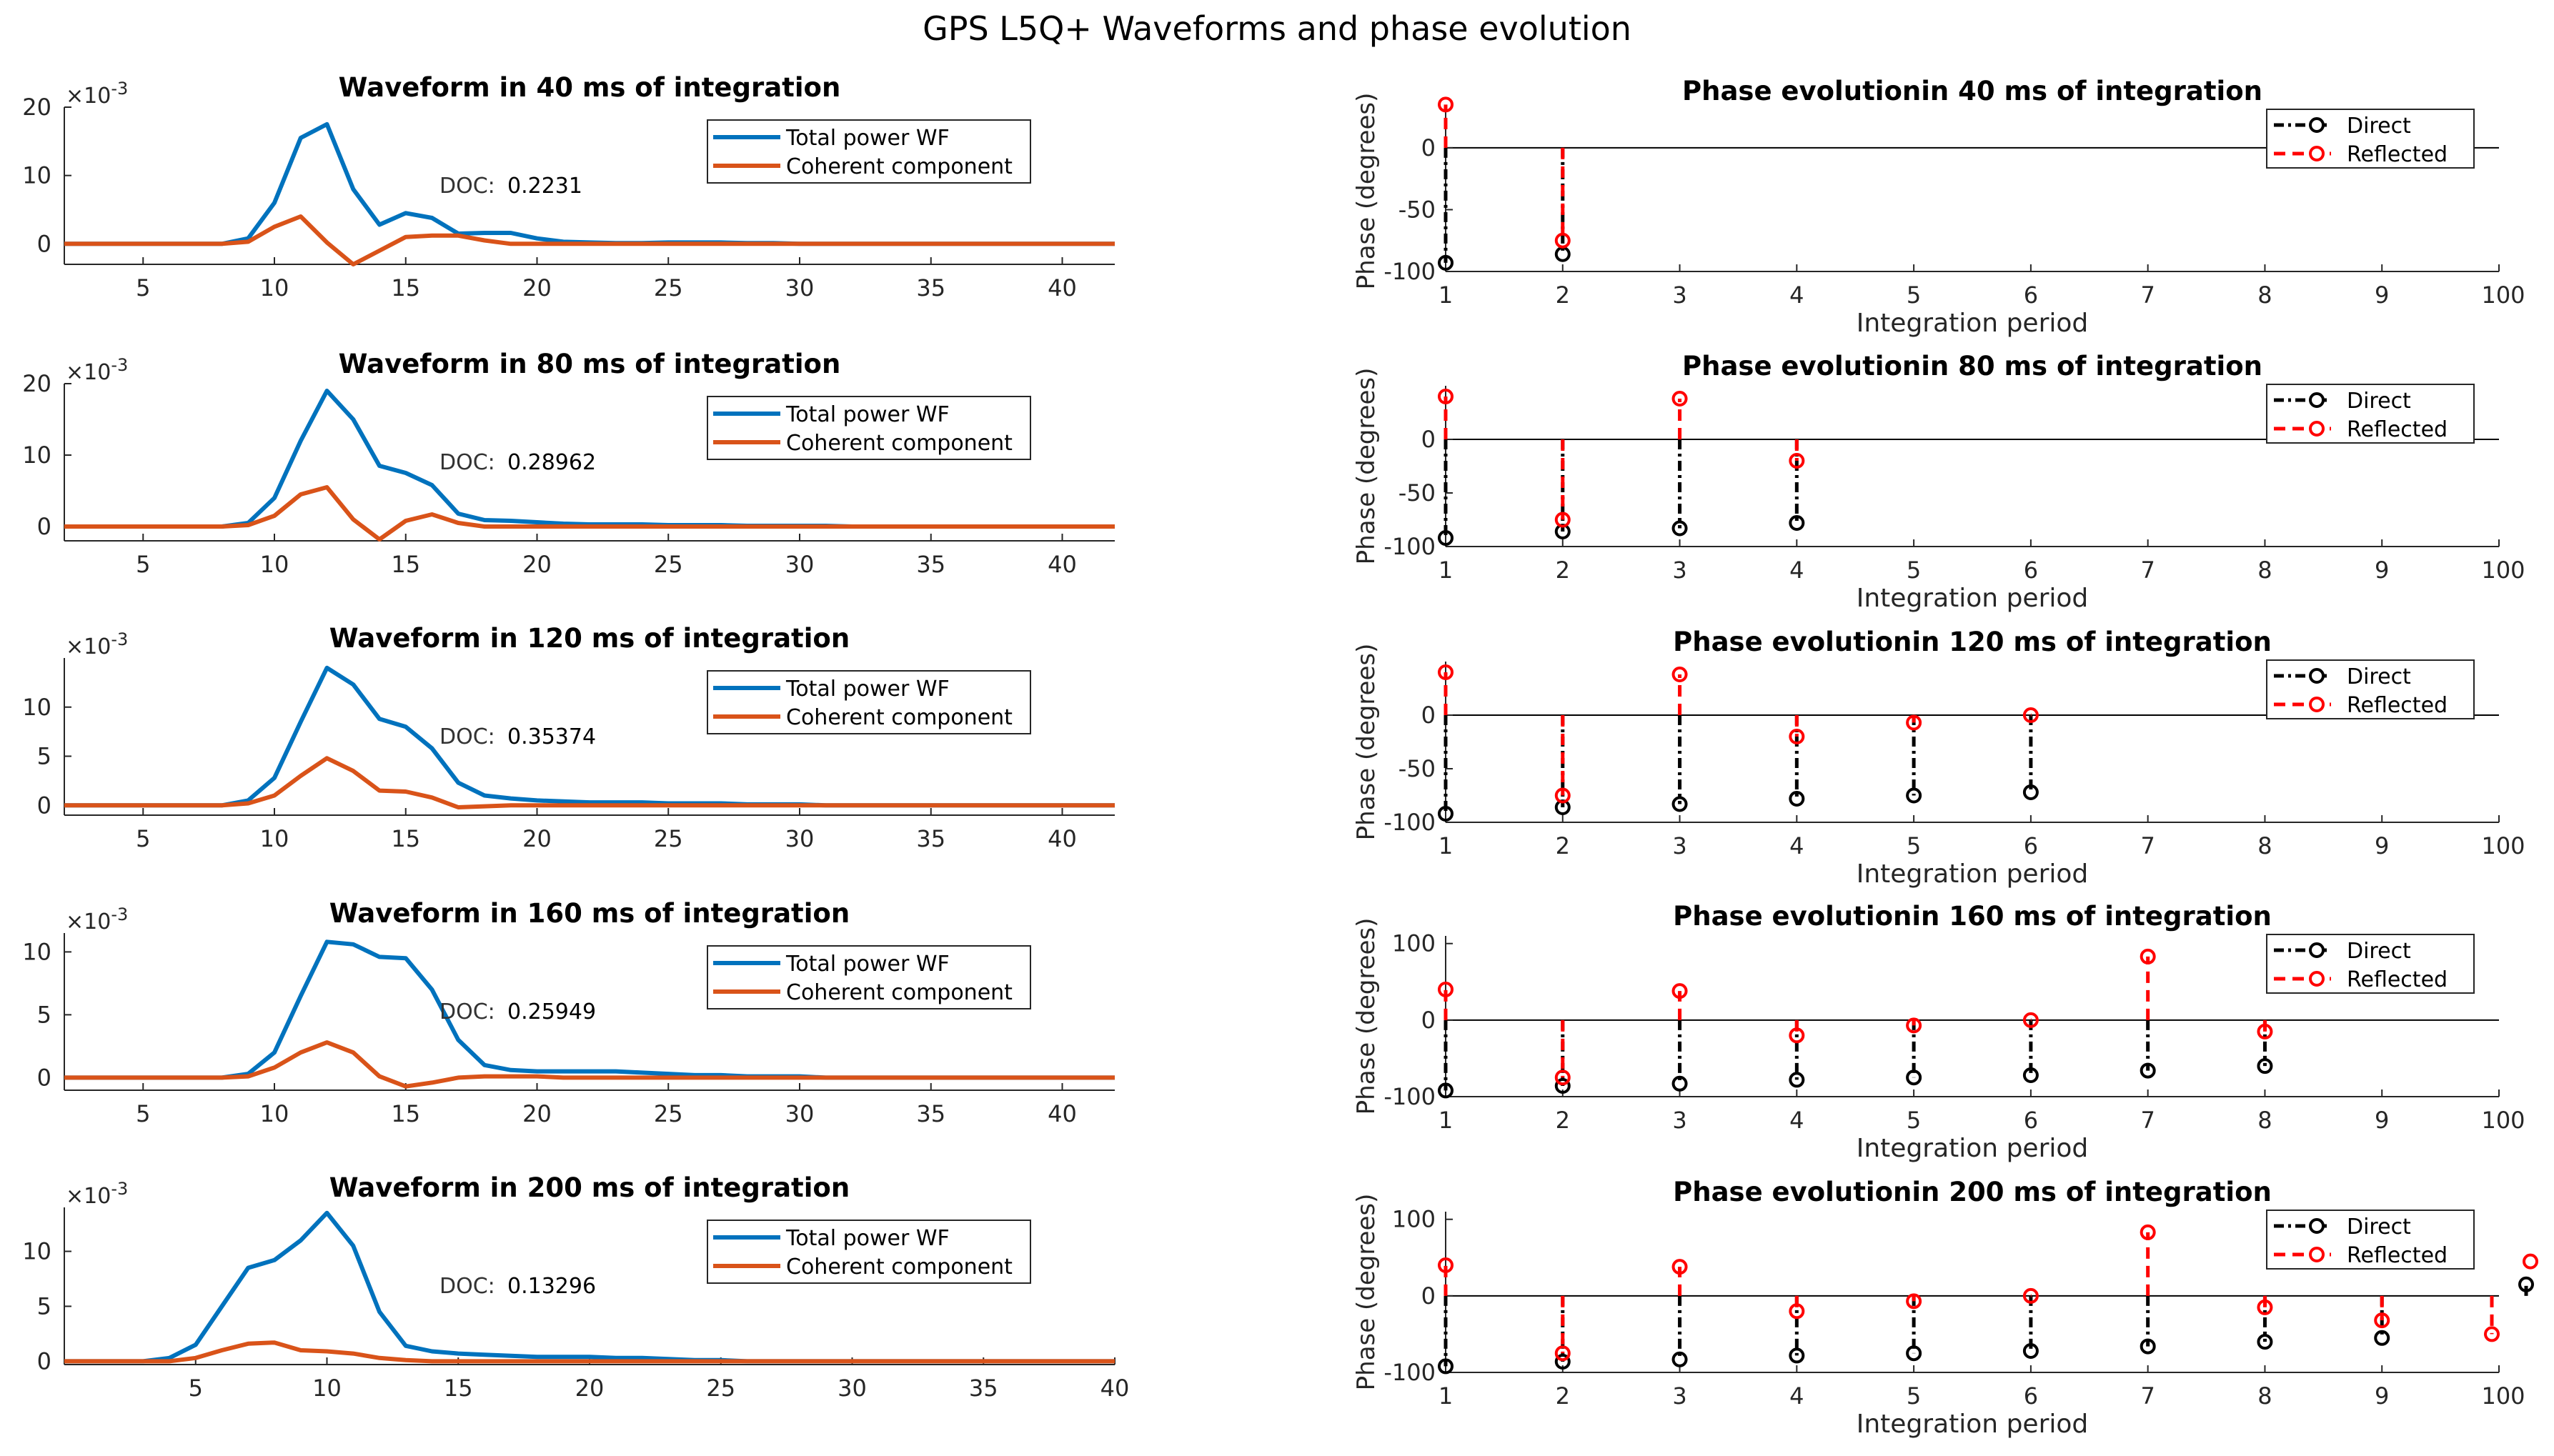 Image resolution: width=2554 pixels, height=1456 pixels. I want to click on phase-title: Phase evolutionin 40 ms of integration, so click(1972, 91).